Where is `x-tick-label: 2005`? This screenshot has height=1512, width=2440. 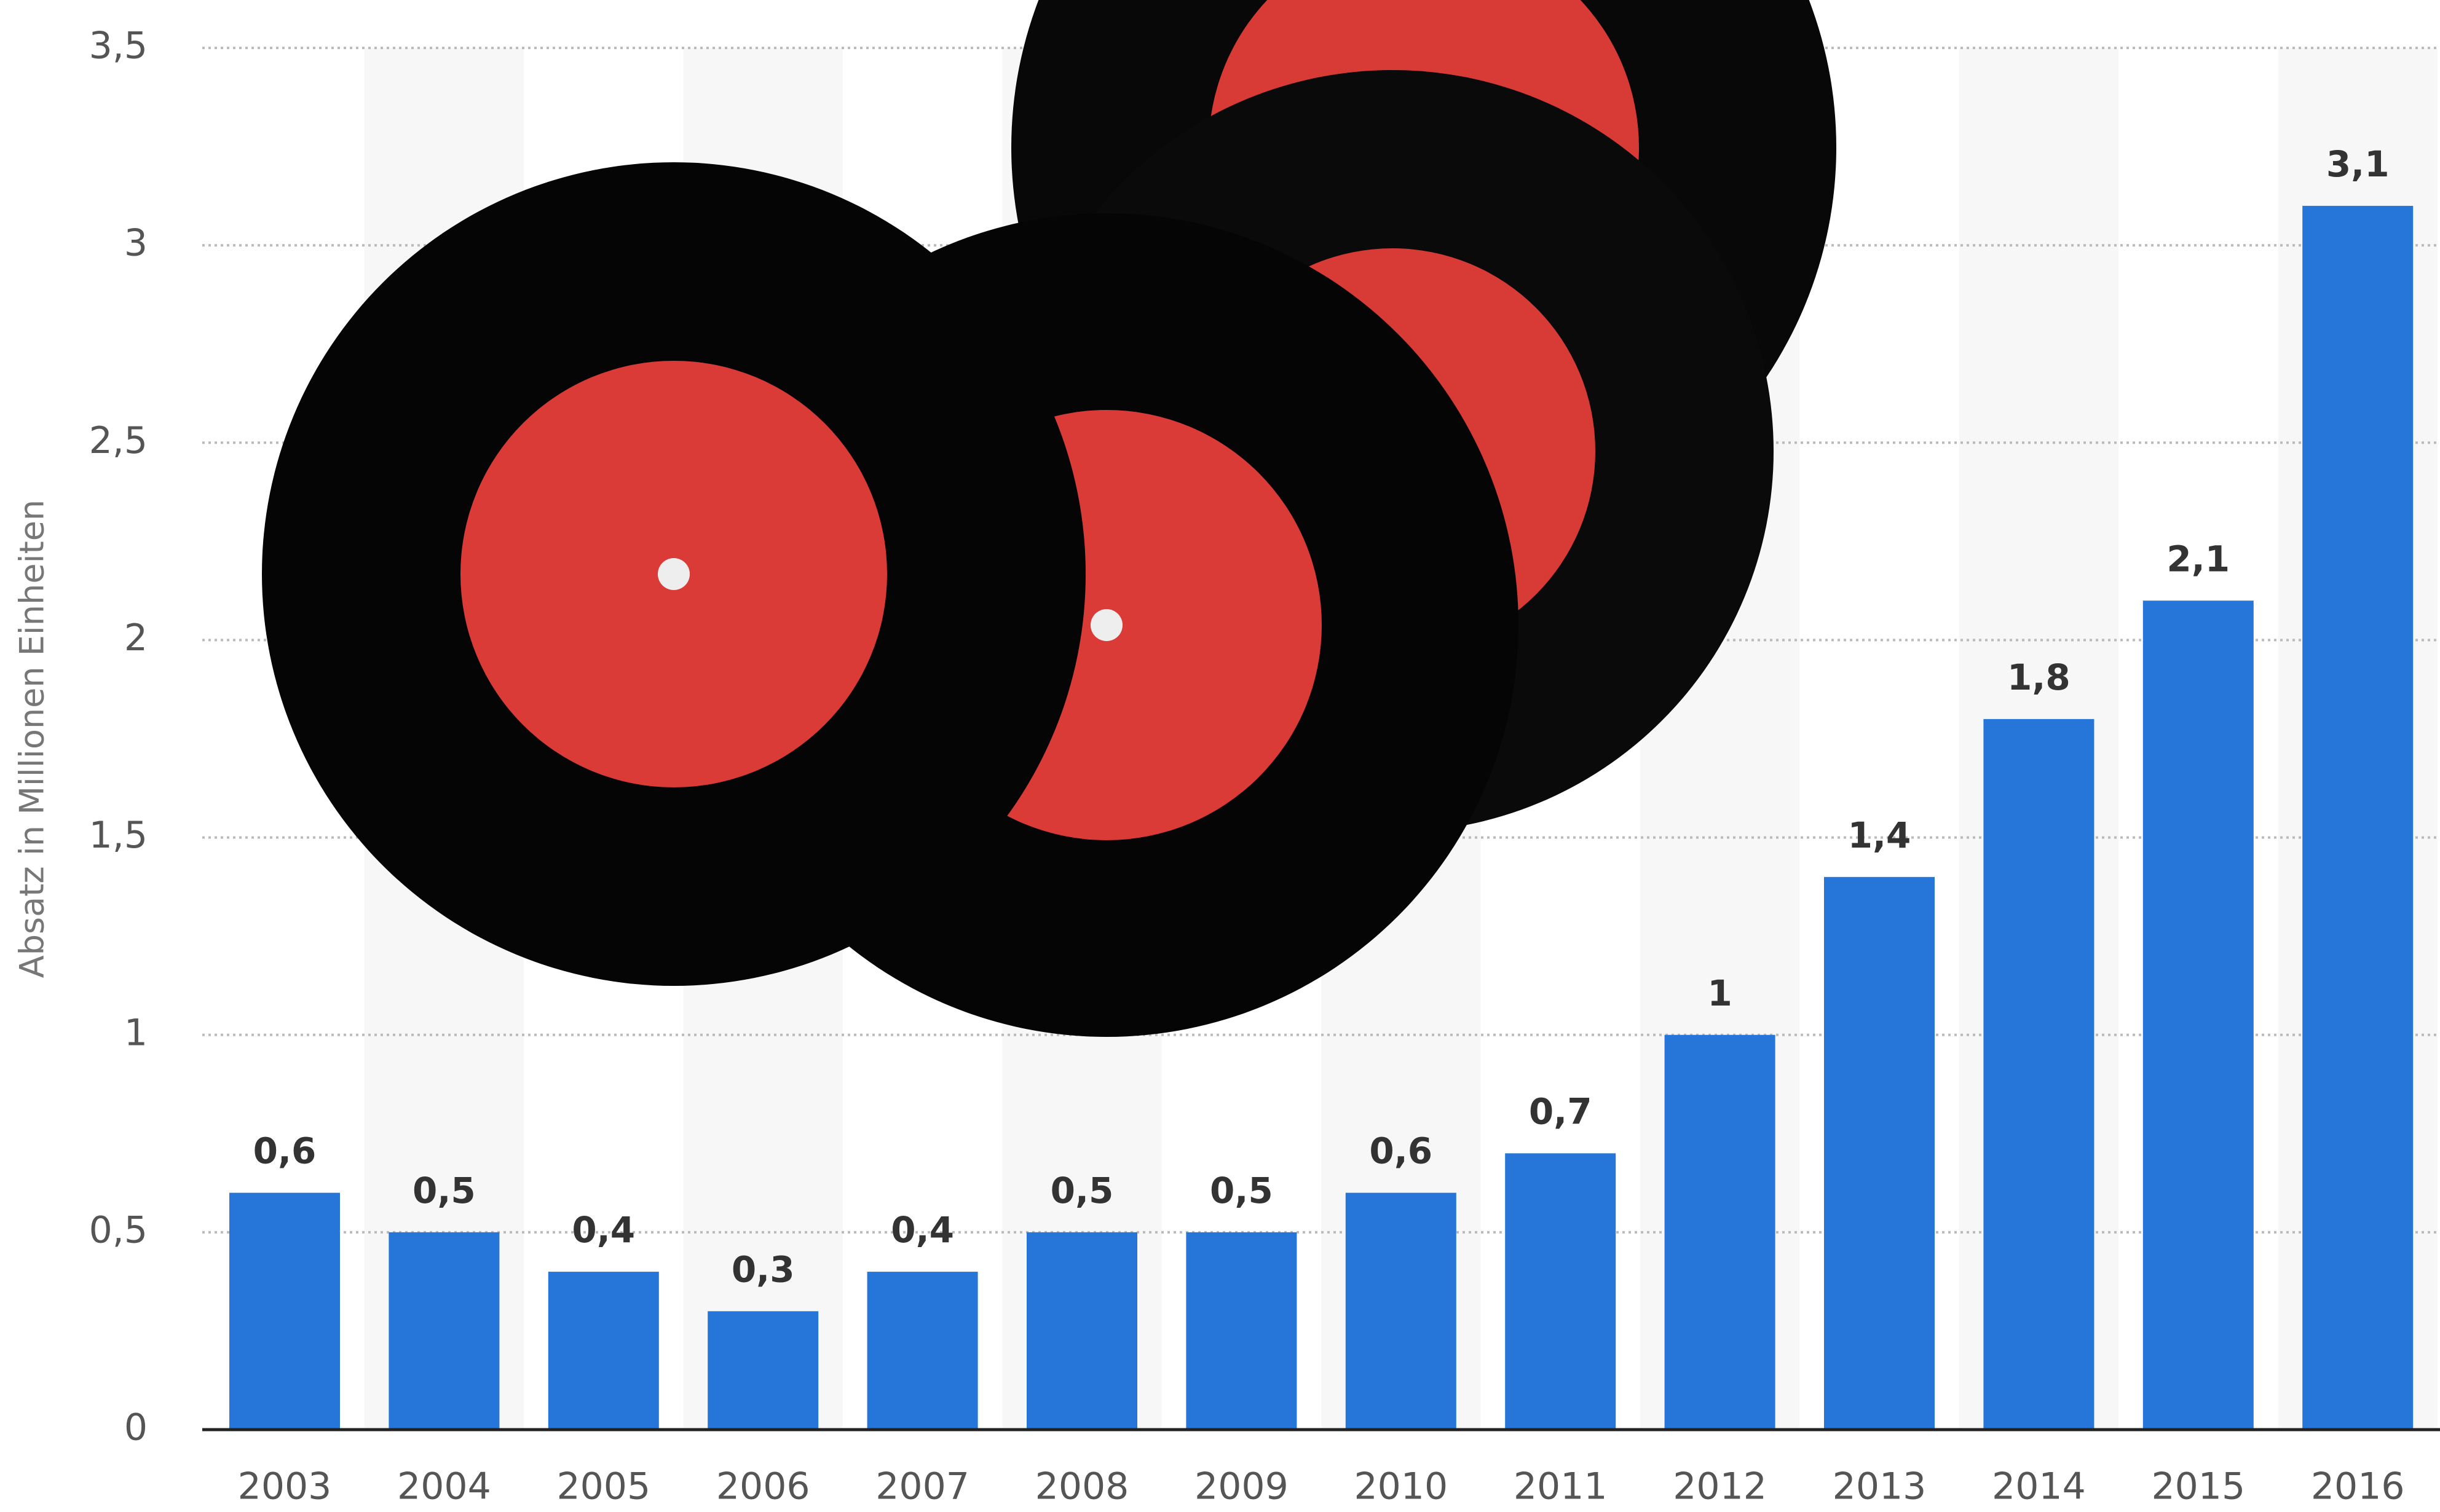
x-tick-label: 2005 is located at coordinates (603, 1486).